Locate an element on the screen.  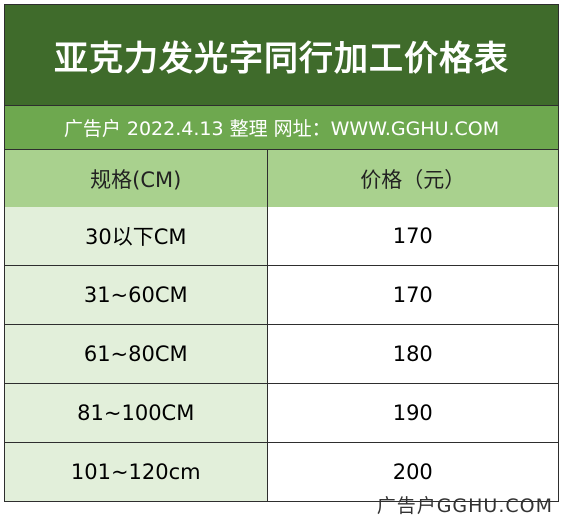
size-cell: 81~100CM is located at coordinates (136, 413).